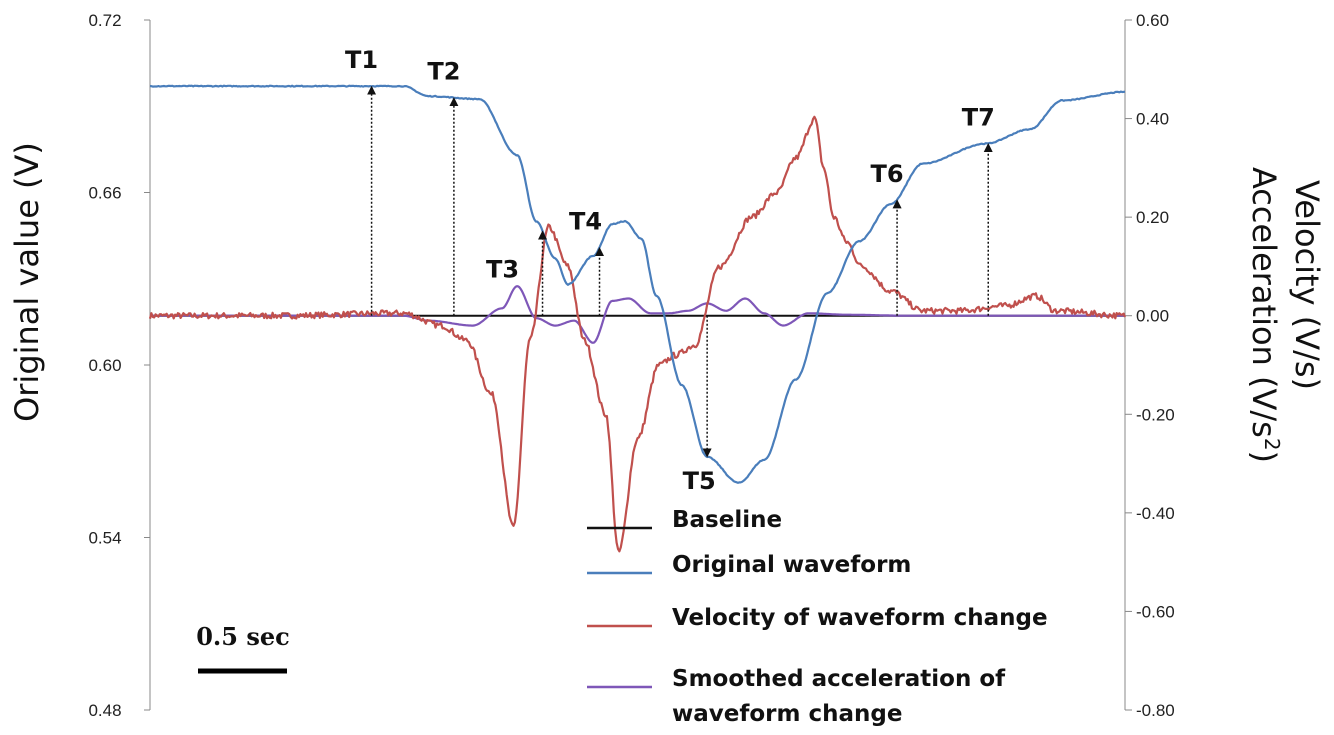 The width and height of the screenshot is (1334, 735). I want to click on scale-bar-label: 0.5 sec, so click(243, 636).